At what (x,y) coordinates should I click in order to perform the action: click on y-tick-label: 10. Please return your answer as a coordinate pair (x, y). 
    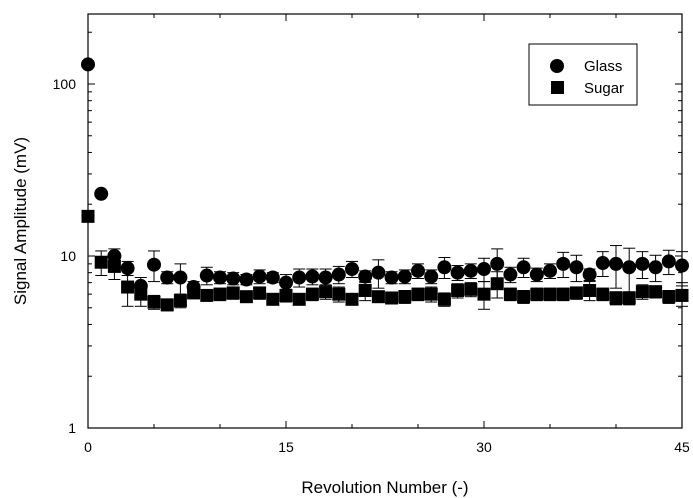
    Looking at the image, I should click on (68, 256).